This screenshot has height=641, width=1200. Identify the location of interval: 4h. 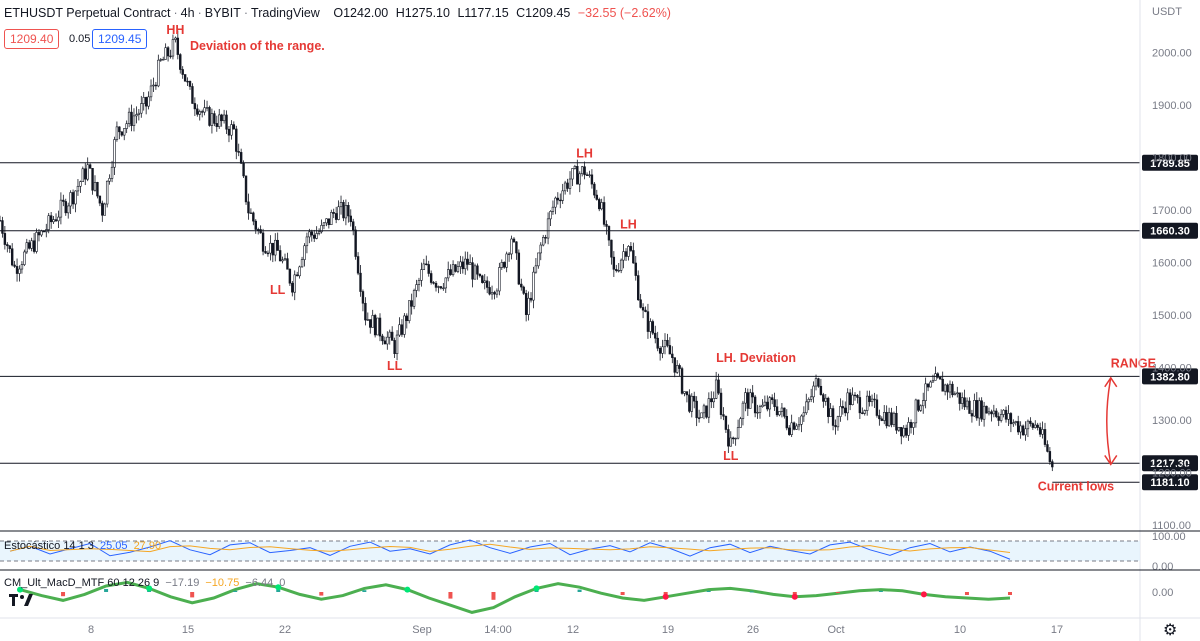
(187, 13).